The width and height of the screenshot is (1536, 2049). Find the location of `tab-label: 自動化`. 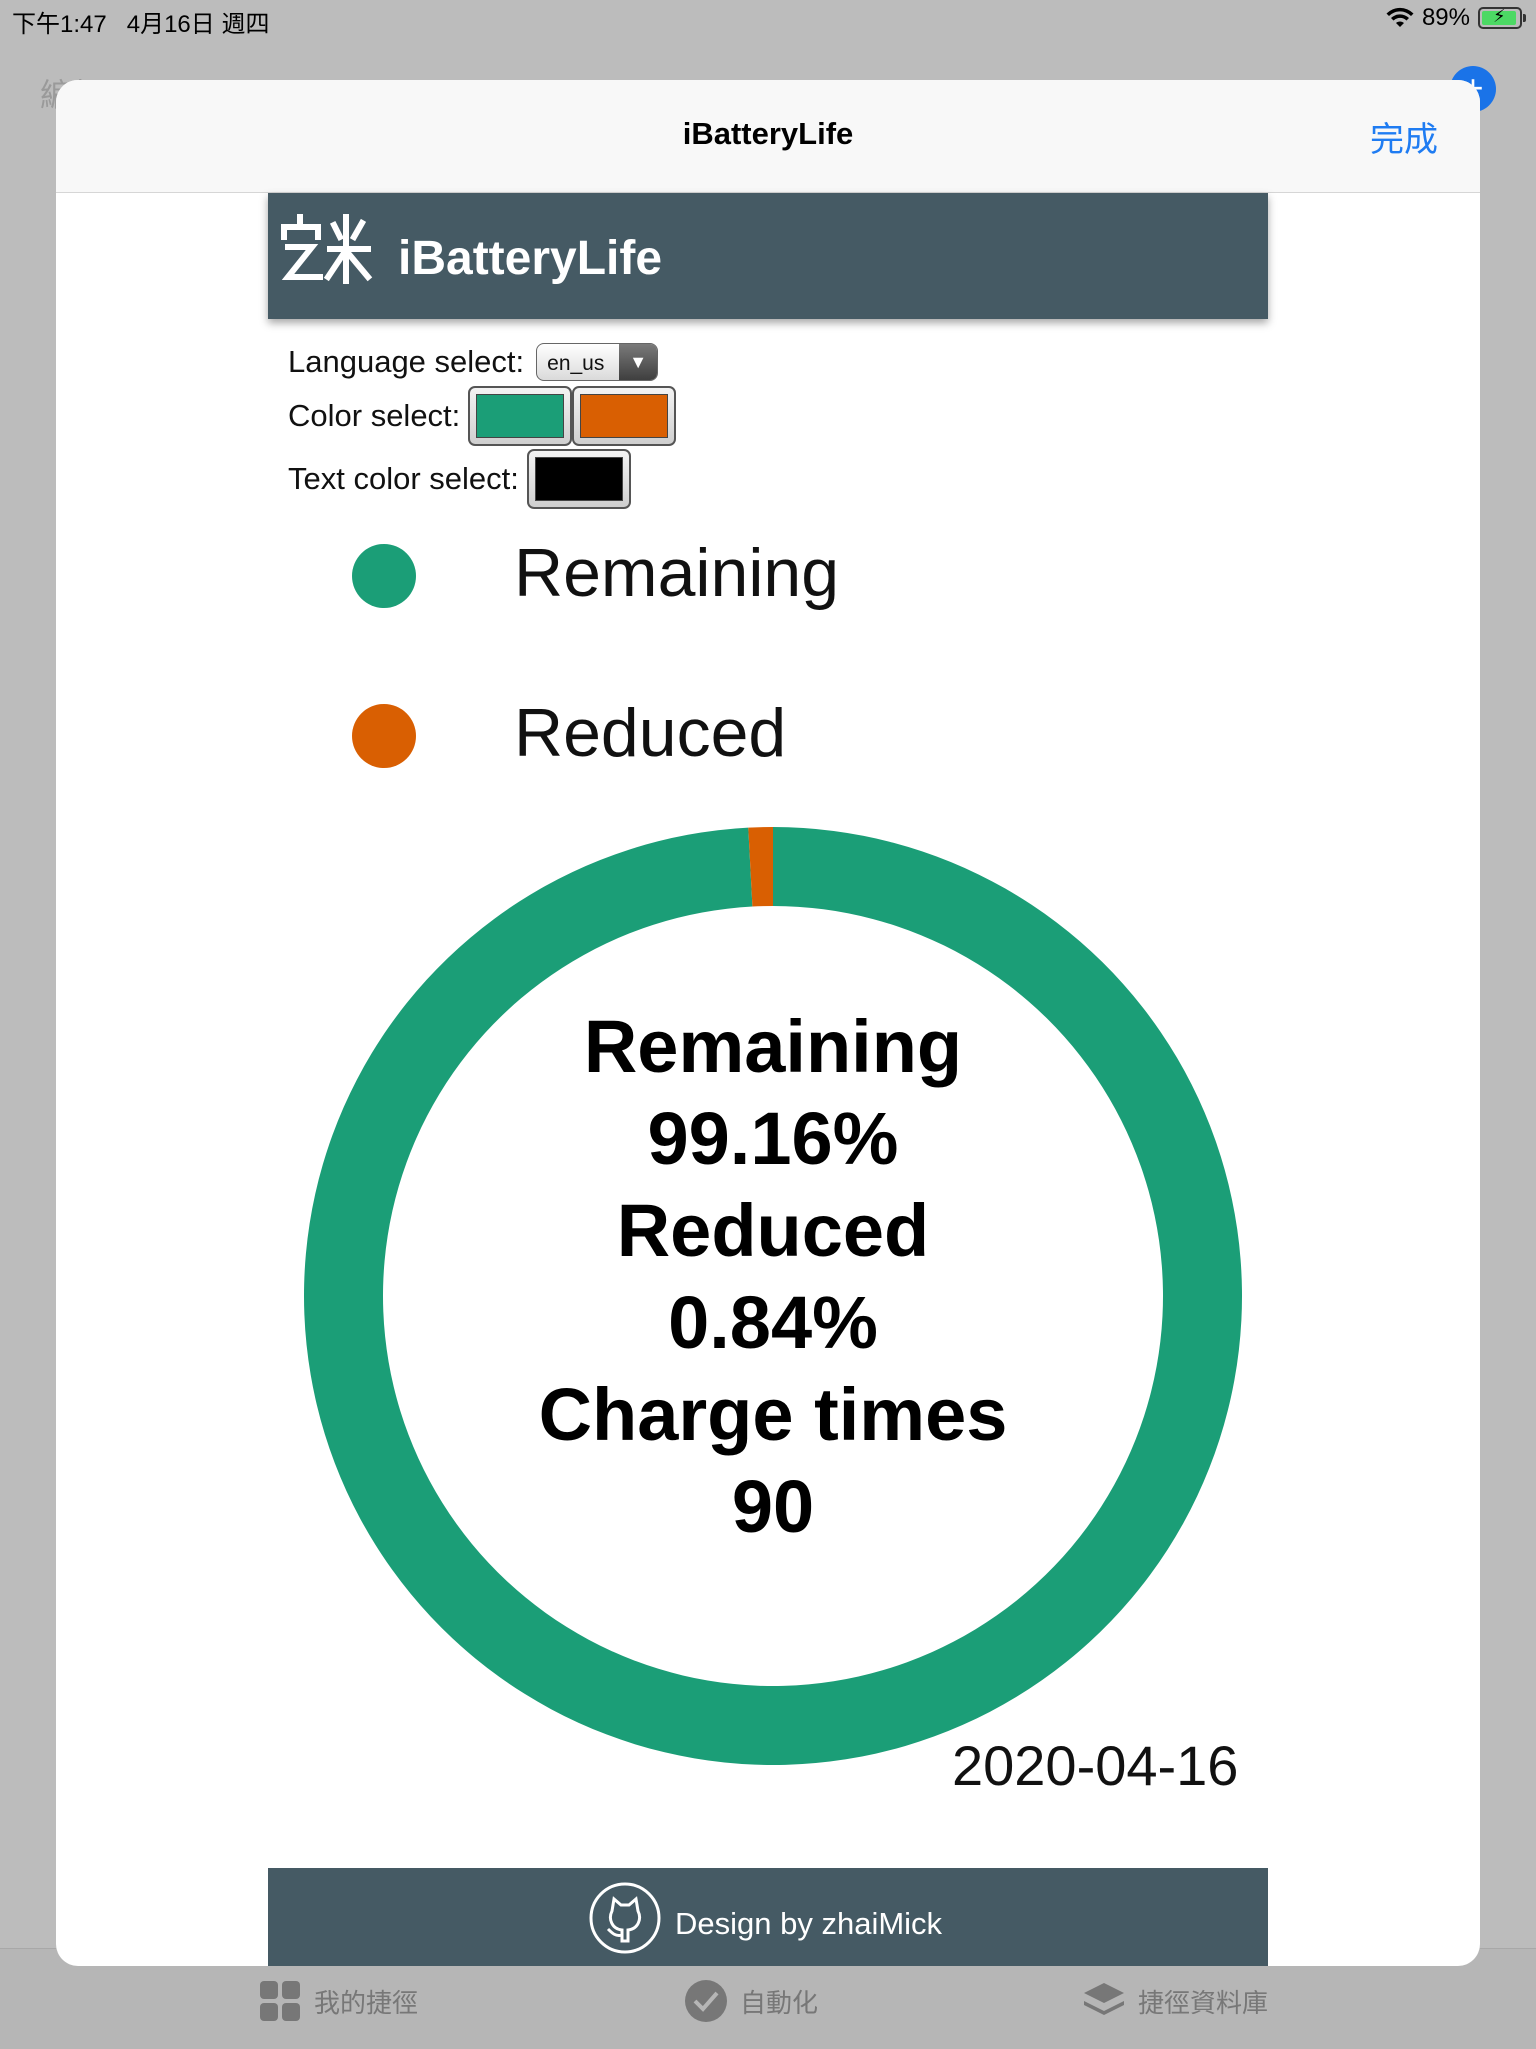

tab-label: 自動化 is located at coordinates (779, 2002).